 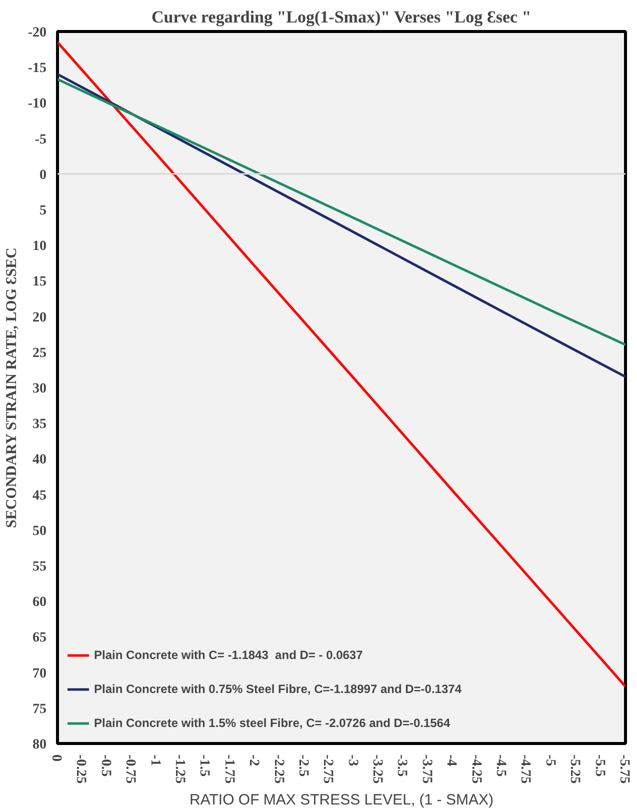 I want to click on x-tick-label: -3, so click(x=352, y=760).